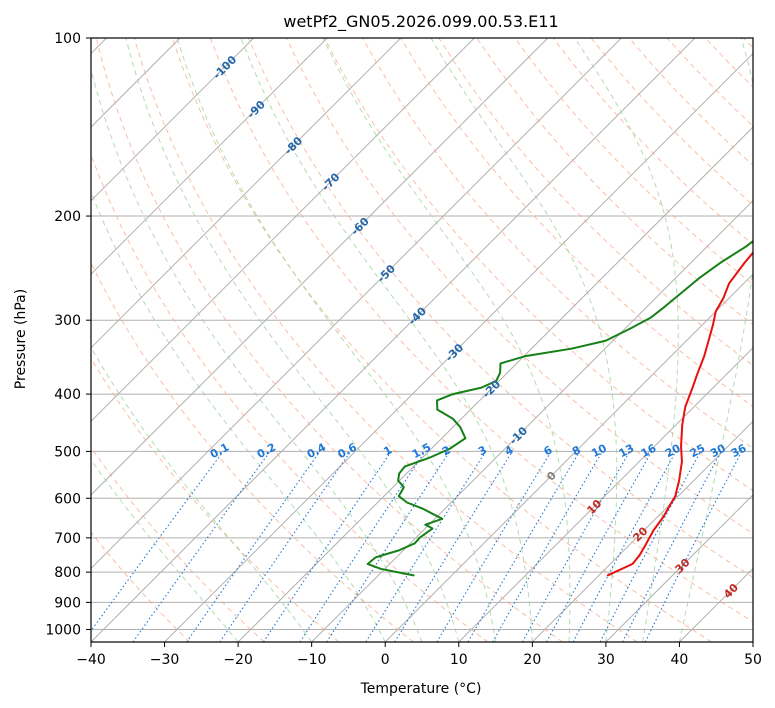 The image size is (775, 708). I want to click on y-tick-label: 600, so click(67, 499).